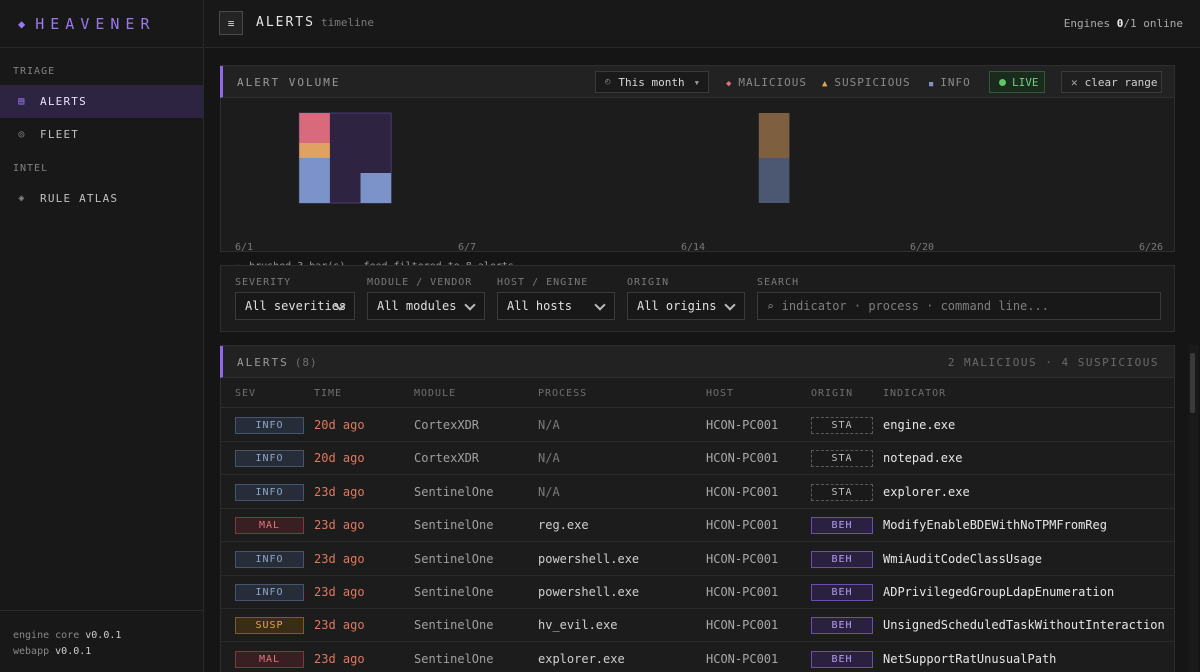  I want to click on column-indicator: INDICATOR, so click(915, 393).